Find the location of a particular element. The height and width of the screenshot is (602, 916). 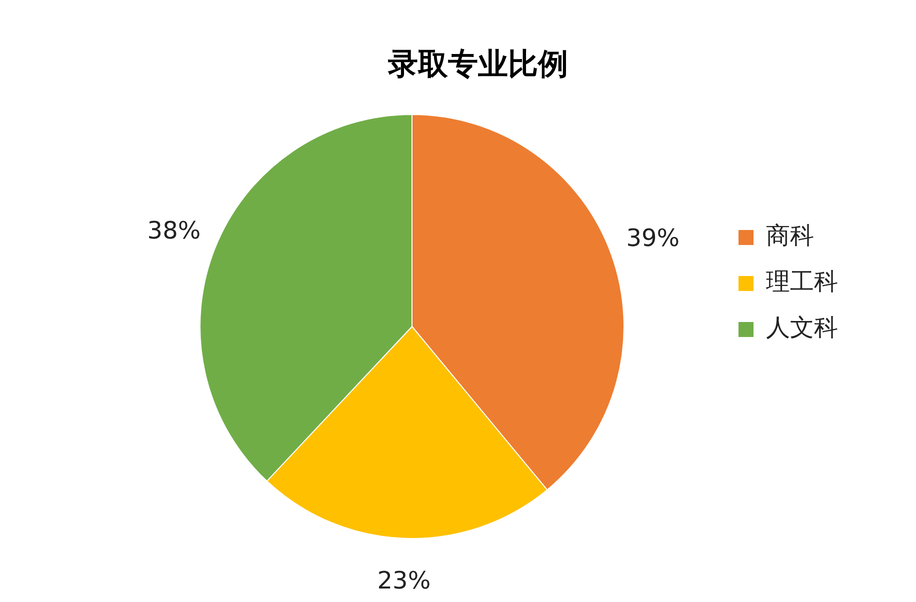

data-label: 23% is located at coordinates (404, 580).